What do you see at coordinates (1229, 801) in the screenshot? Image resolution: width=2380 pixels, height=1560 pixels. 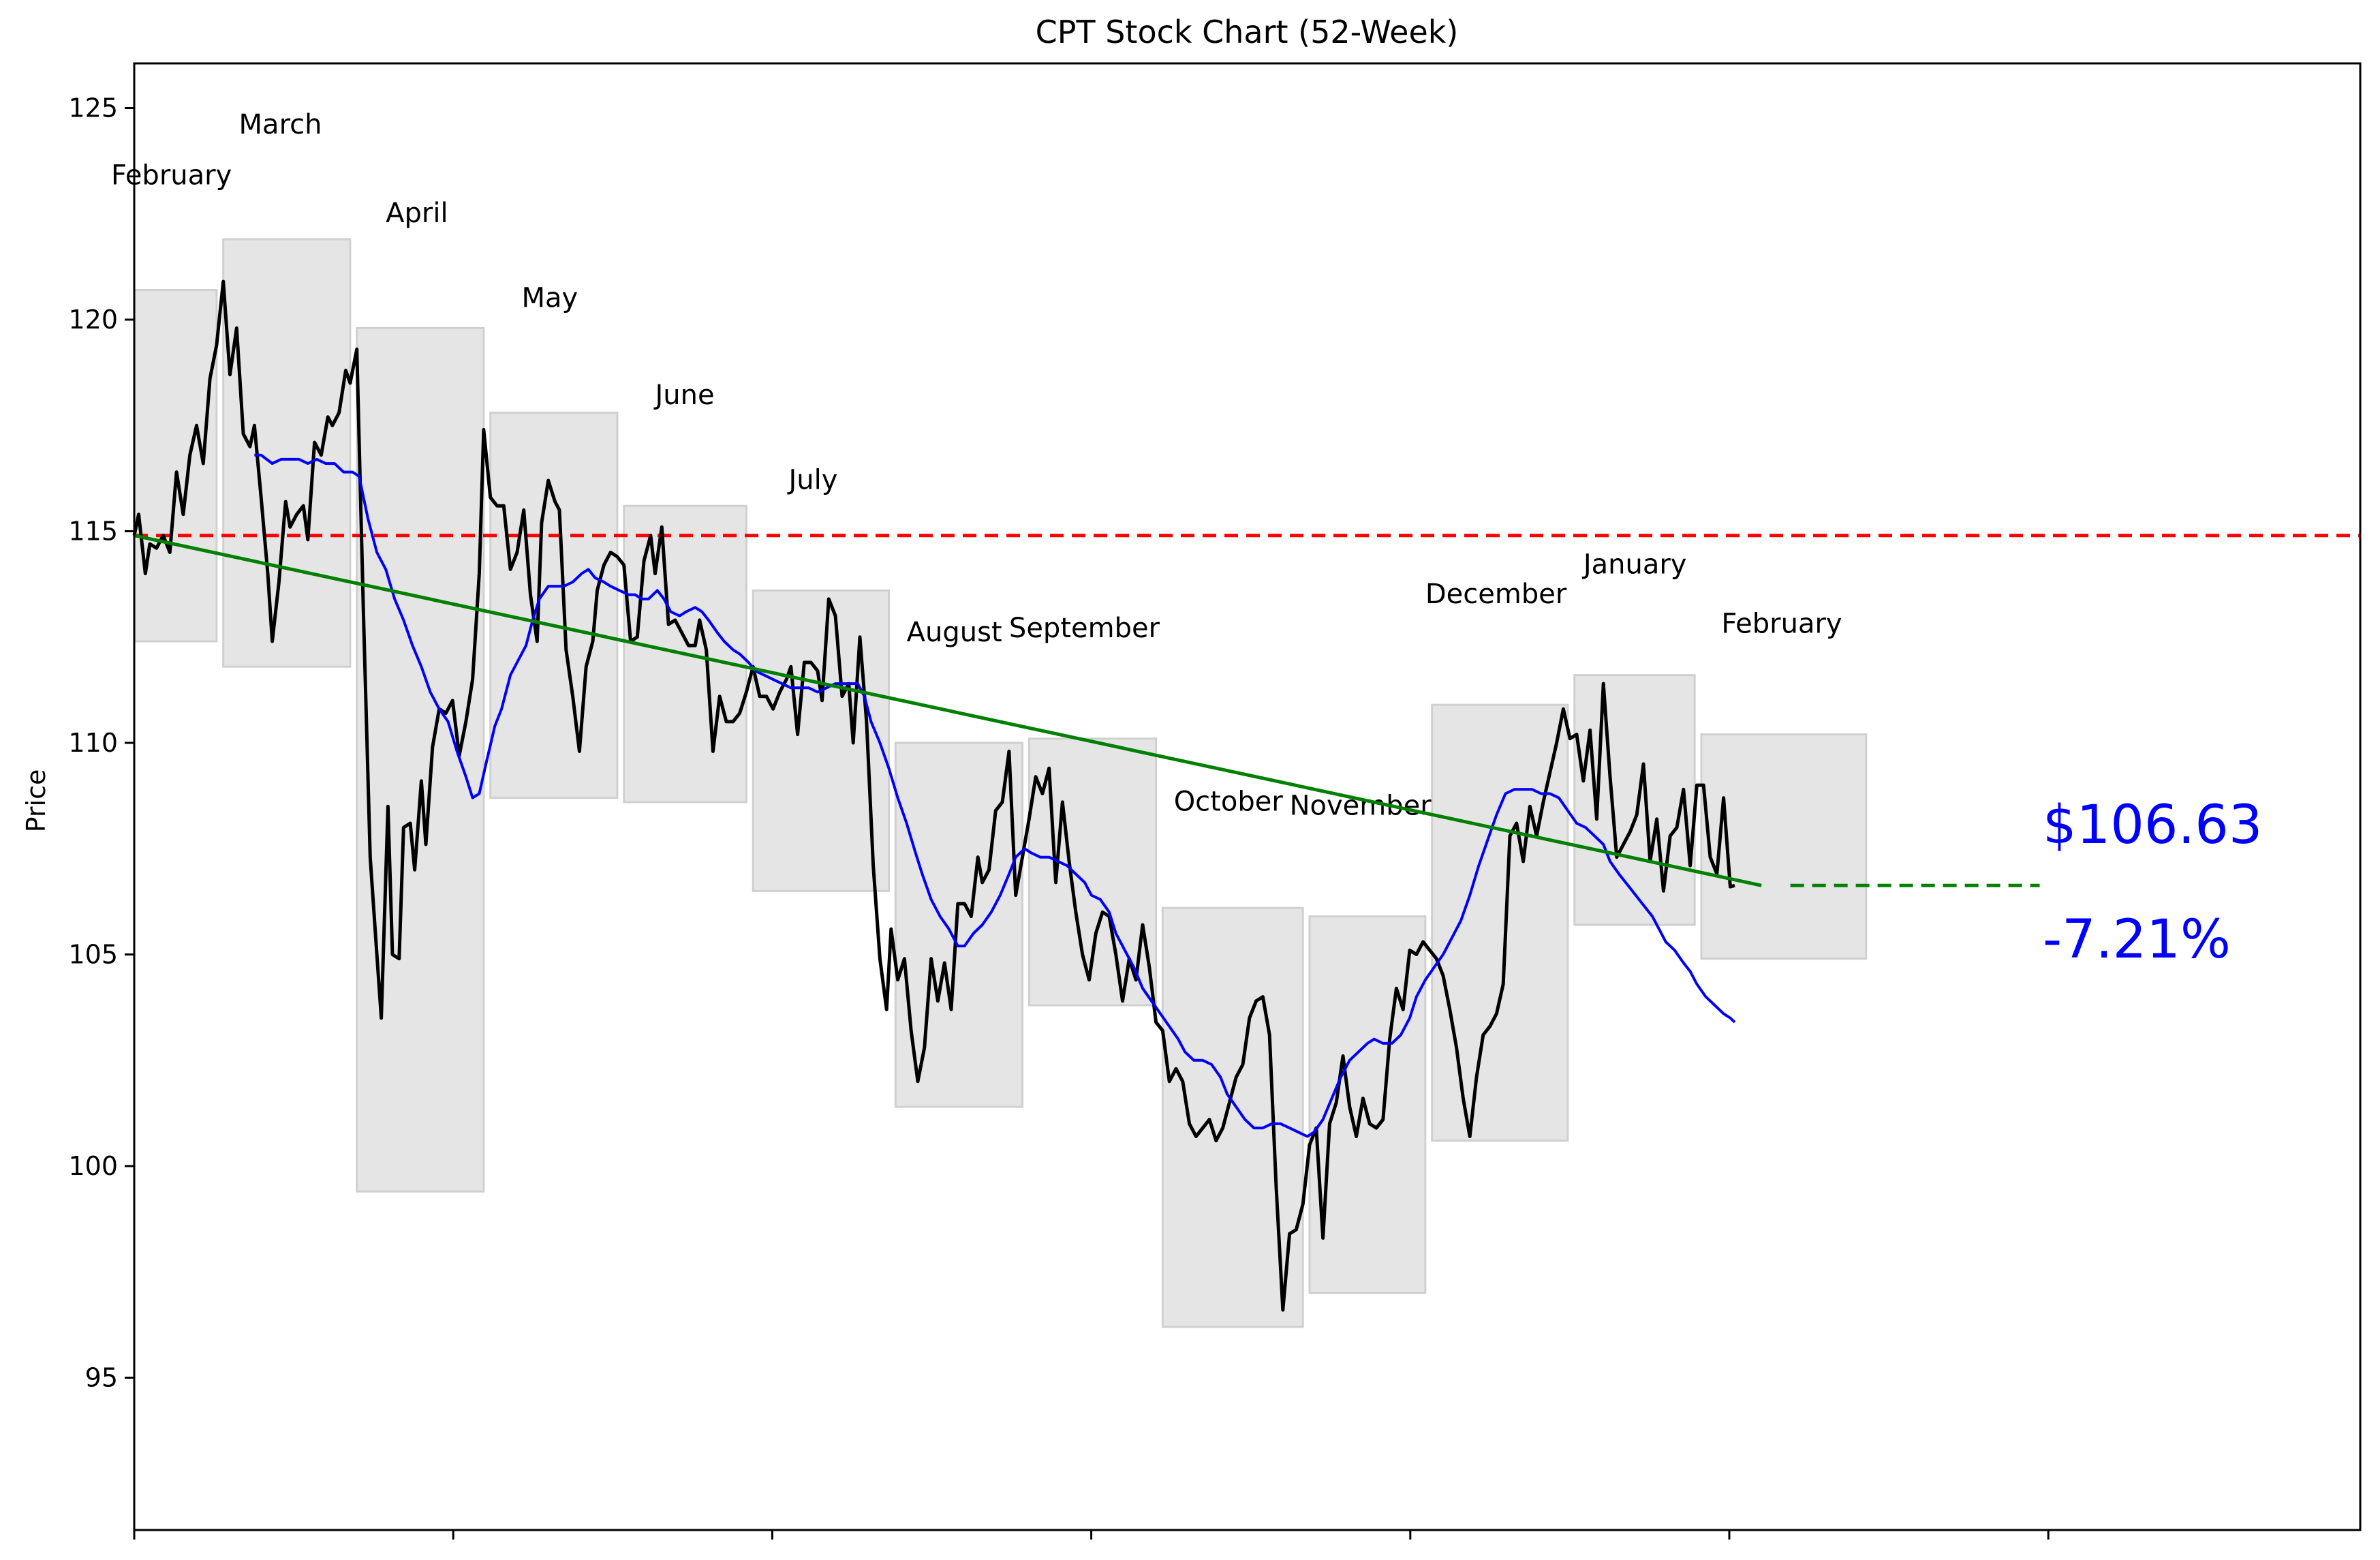 I see `month-label: October` at bounding box center [1229, 801].